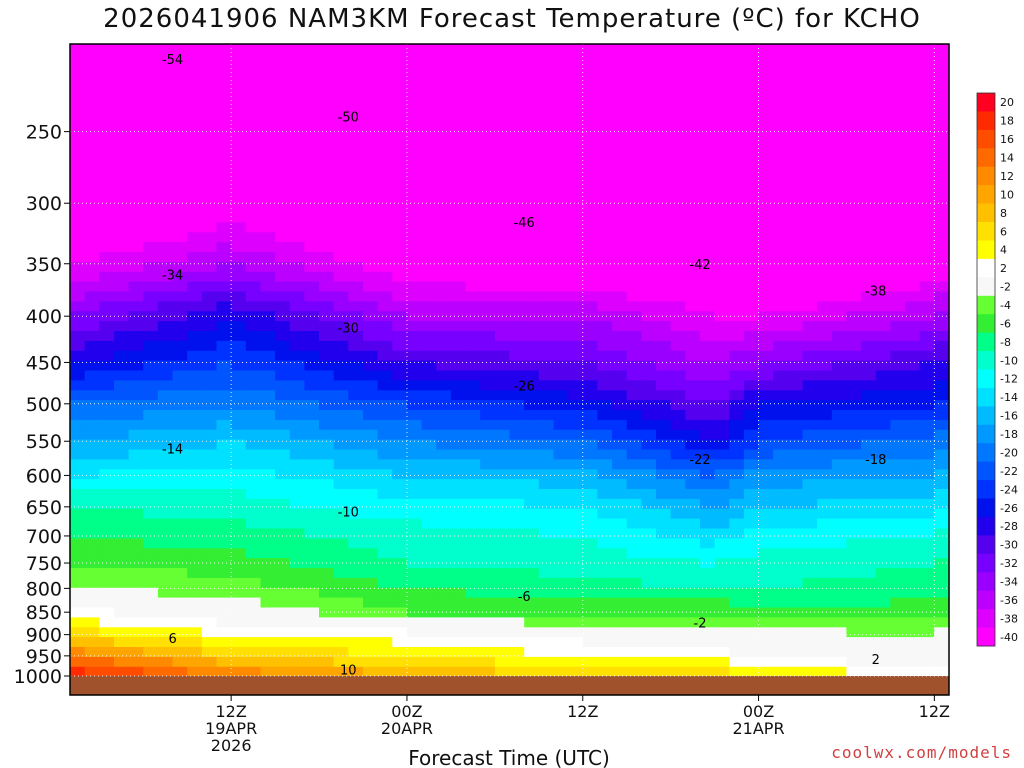  What do you see at coordinates (44, 589) in the screenshot?
I see `y-tick-label: 800` at bounding box center [44, 589].